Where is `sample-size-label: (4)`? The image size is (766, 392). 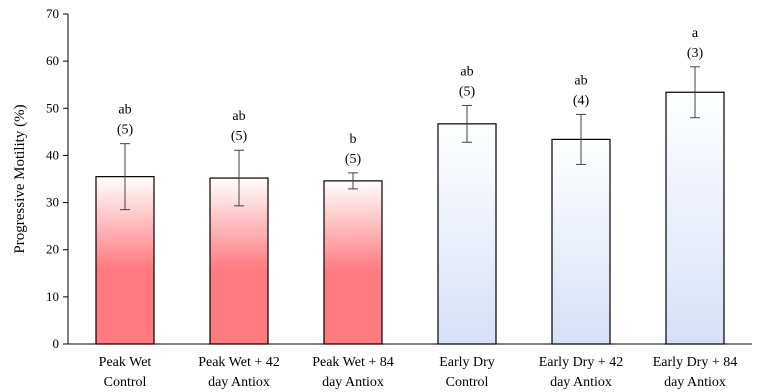
sample-size-label: (4) is located at coordinates (581, 100).